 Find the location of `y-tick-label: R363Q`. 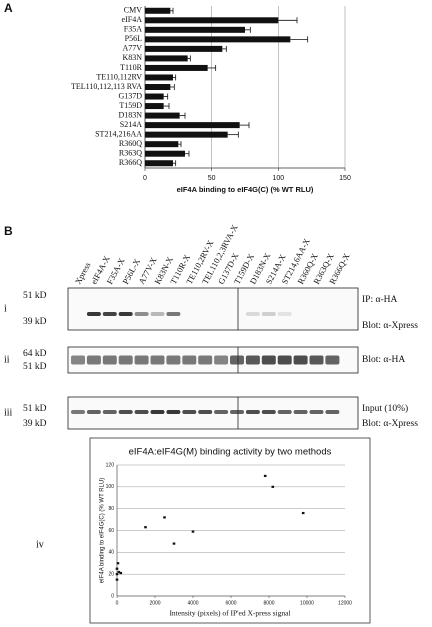

y-tick-label: R363Q is located at coordinates (130, 153).